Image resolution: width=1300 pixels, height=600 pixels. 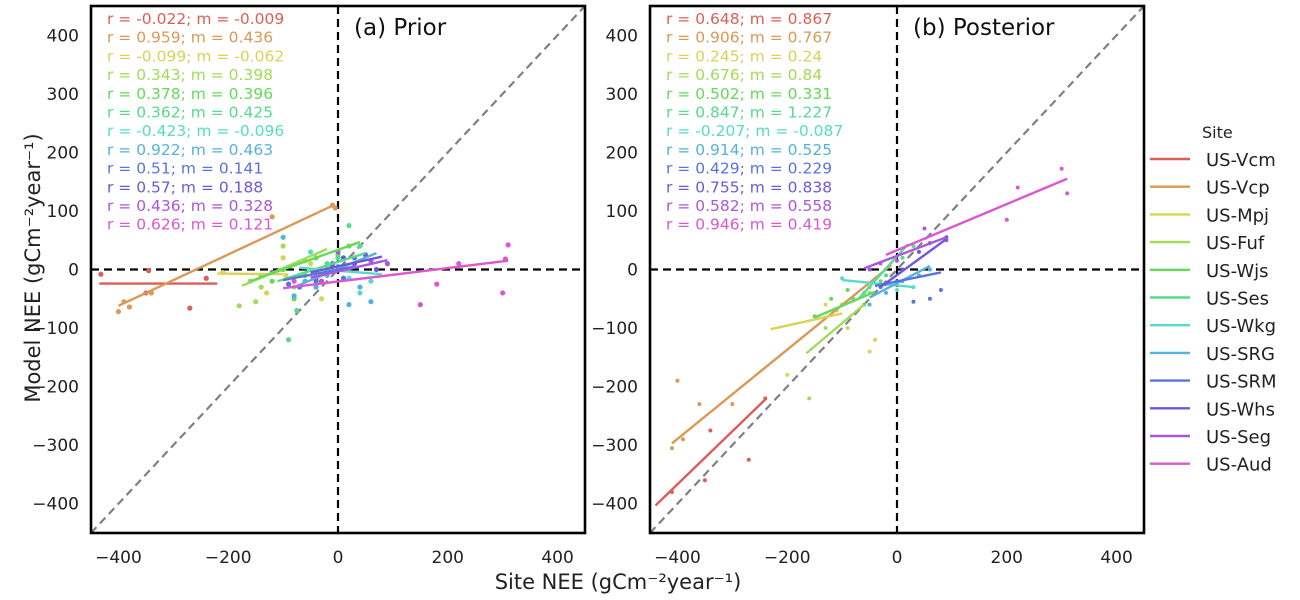 What do you see at coordinates (622, 95) in the screenshot?
I see `y-tick-label: 300` at bounding box center [622, 95].